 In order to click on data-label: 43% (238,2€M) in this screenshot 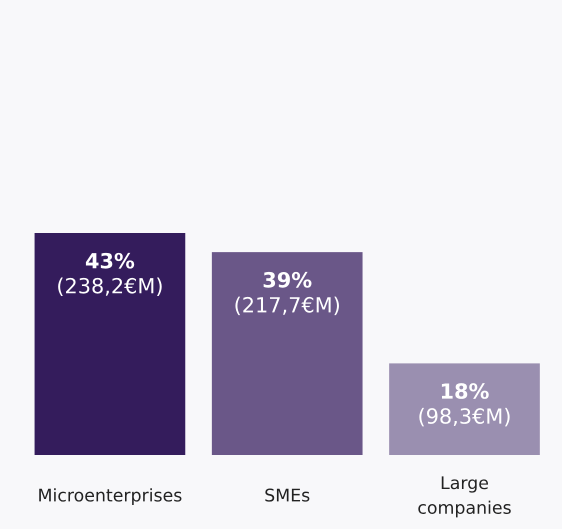, I will do `click(110, 274)`.